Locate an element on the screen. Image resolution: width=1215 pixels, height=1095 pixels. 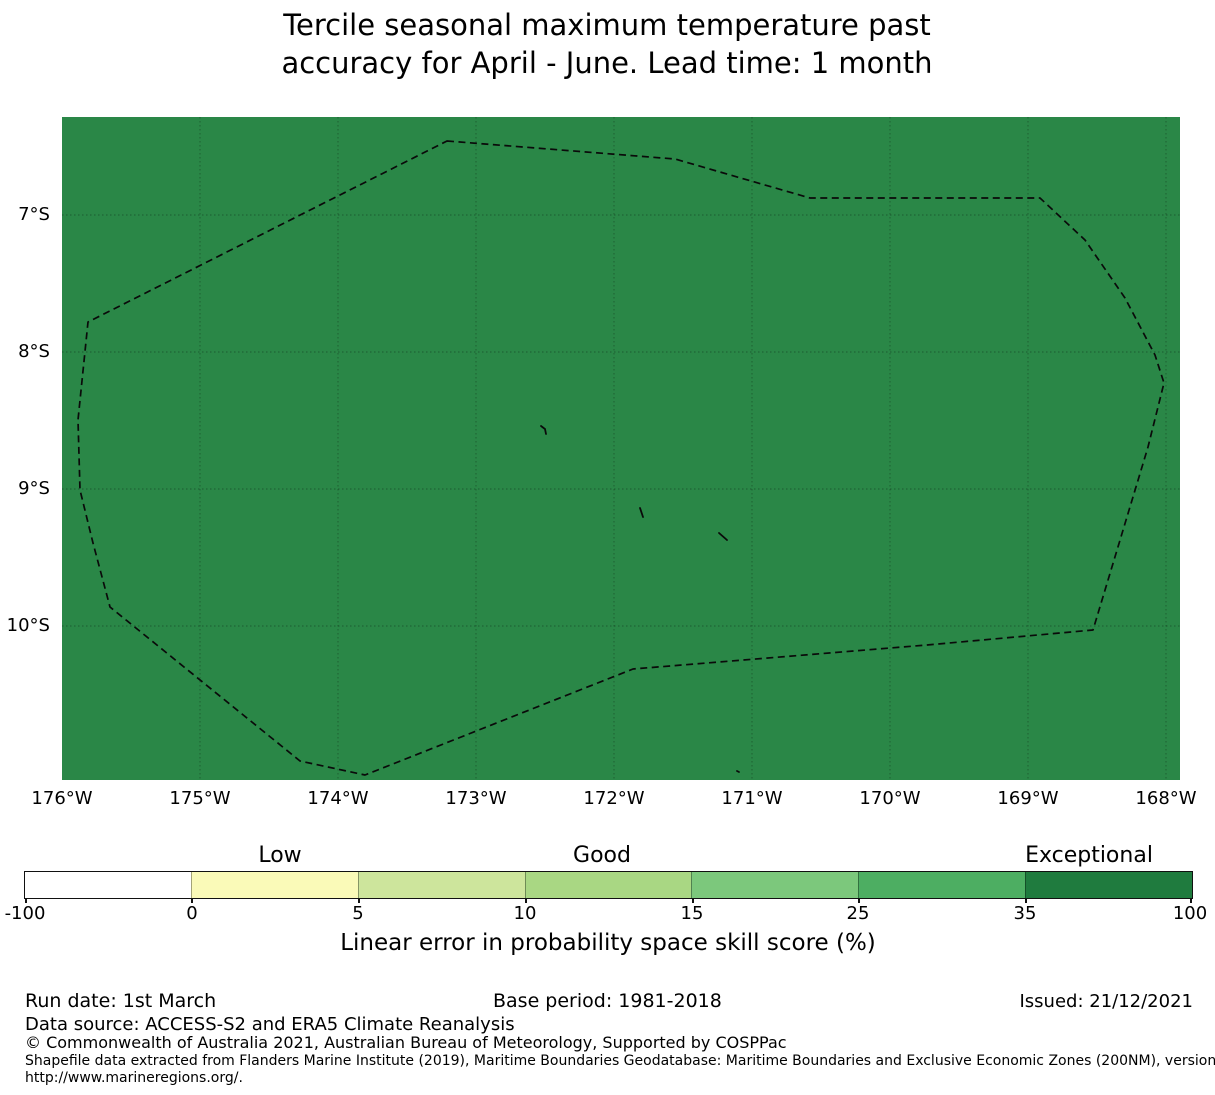
colorbar-tick-100: 100 is located at coordinates (1190, 913).